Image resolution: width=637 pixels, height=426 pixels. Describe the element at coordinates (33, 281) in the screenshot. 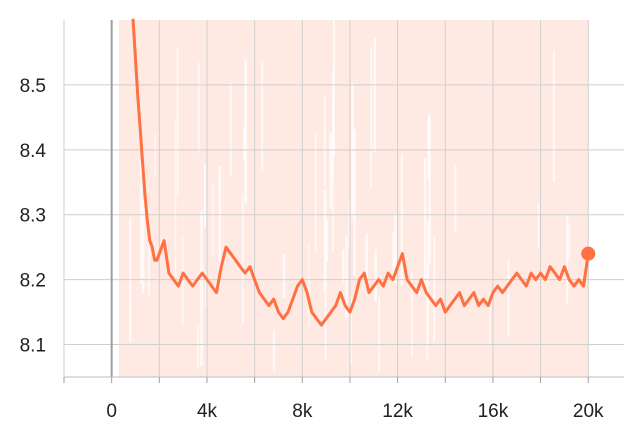

I see `y-tick-label: 8.2` at that location.